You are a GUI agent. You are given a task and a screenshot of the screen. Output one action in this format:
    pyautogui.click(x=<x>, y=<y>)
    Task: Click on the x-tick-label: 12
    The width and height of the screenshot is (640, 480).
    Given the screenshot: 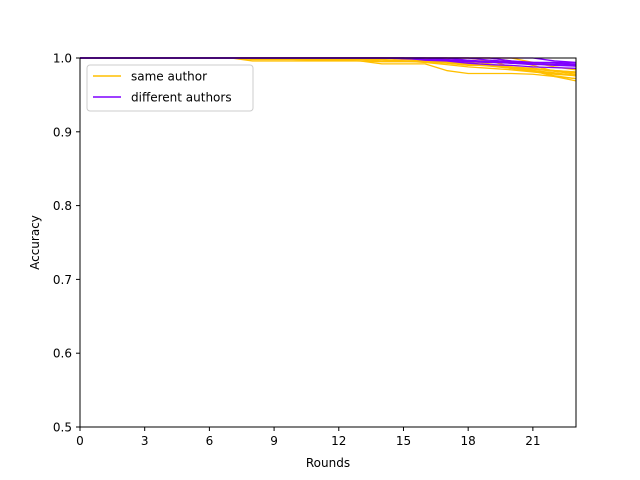 What is the action you would take?
    pyautogui.click(x=338, y=441)
    